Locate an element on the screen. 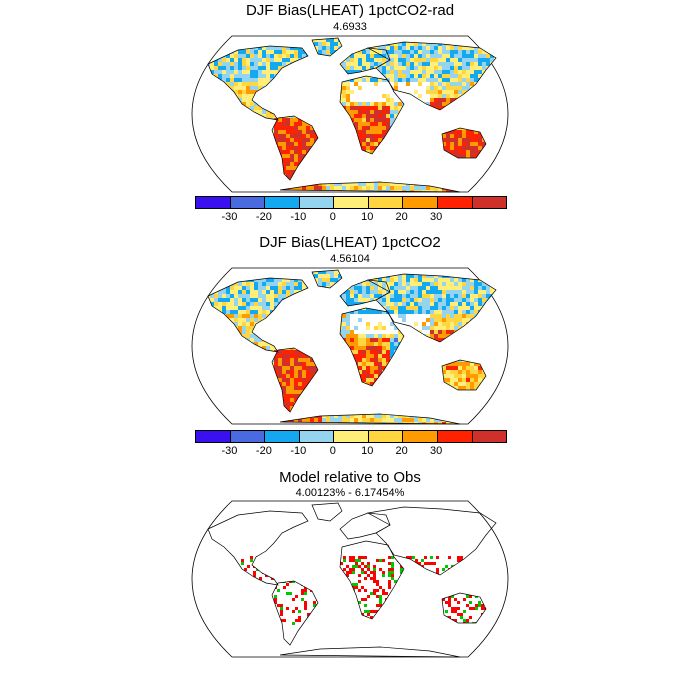 This screenshot has width=700, height=700. panel-1-subtitle: 4.6933 is located at coordinates (350, 27).